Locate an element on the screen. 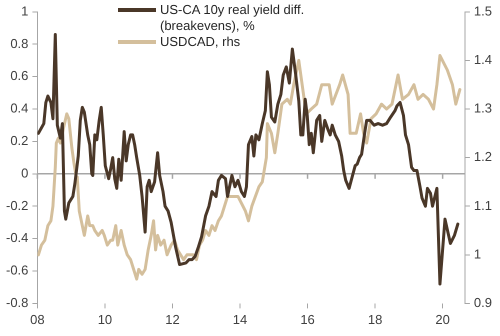 The height and width of the screenshot is (336, 500). y2-tick-label: 1.2 is located at coordinates (483, 156).